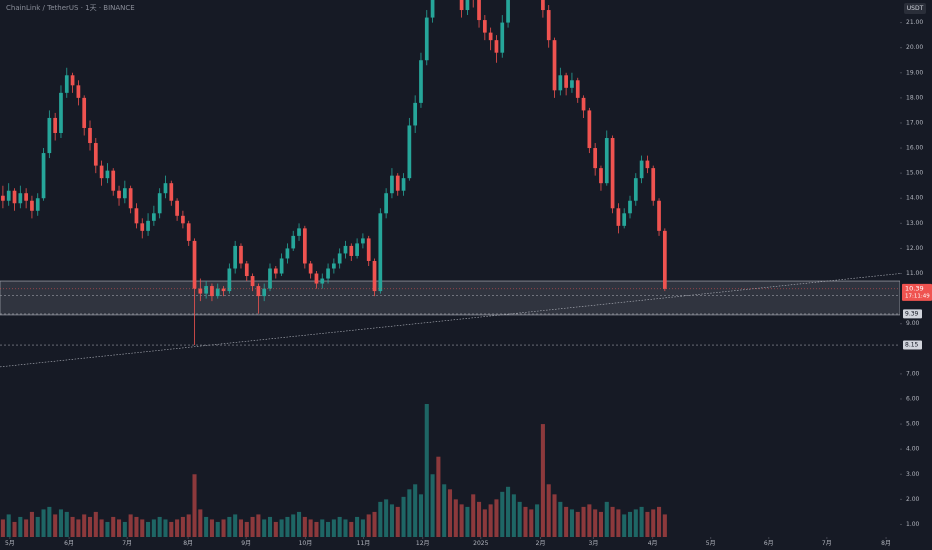 The image size is (932, 550). I want to click on y-tick-label: 15.00, so click(914, 173).